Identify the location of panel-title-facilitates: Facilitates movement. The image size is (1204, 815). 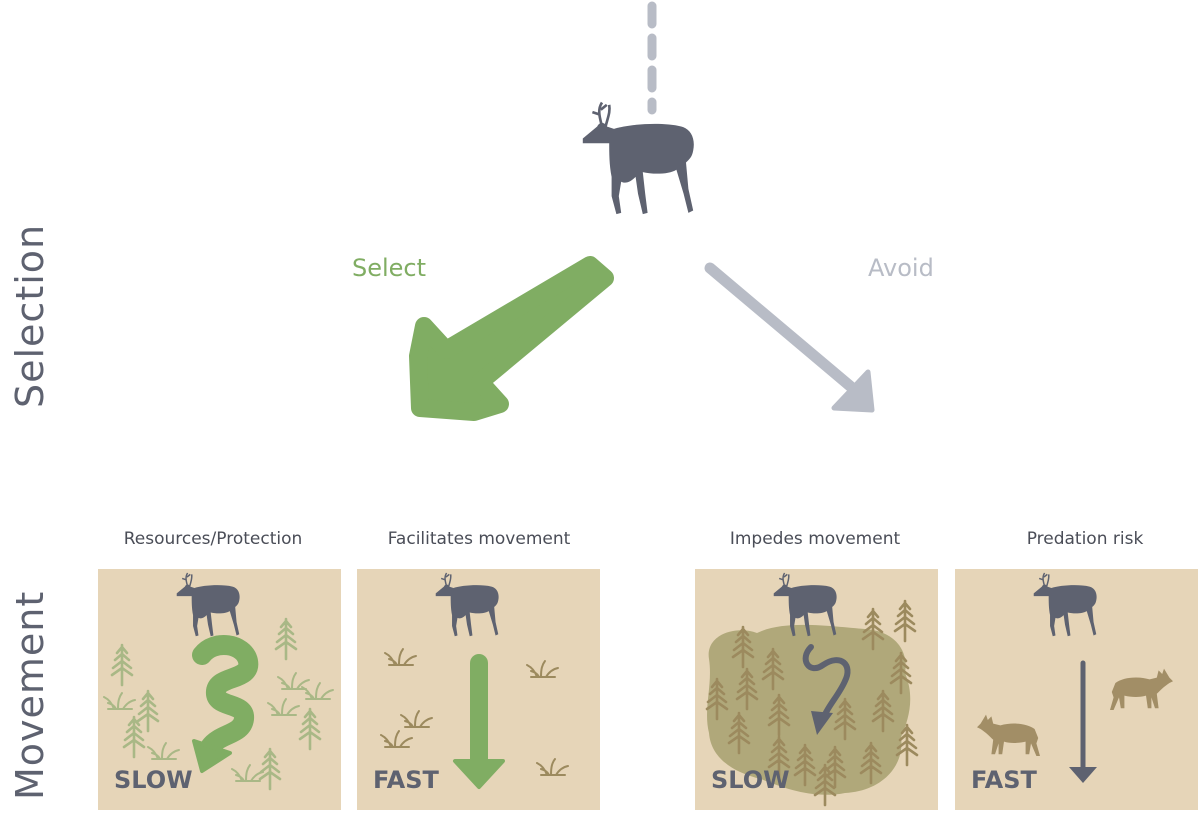
(479, 539).